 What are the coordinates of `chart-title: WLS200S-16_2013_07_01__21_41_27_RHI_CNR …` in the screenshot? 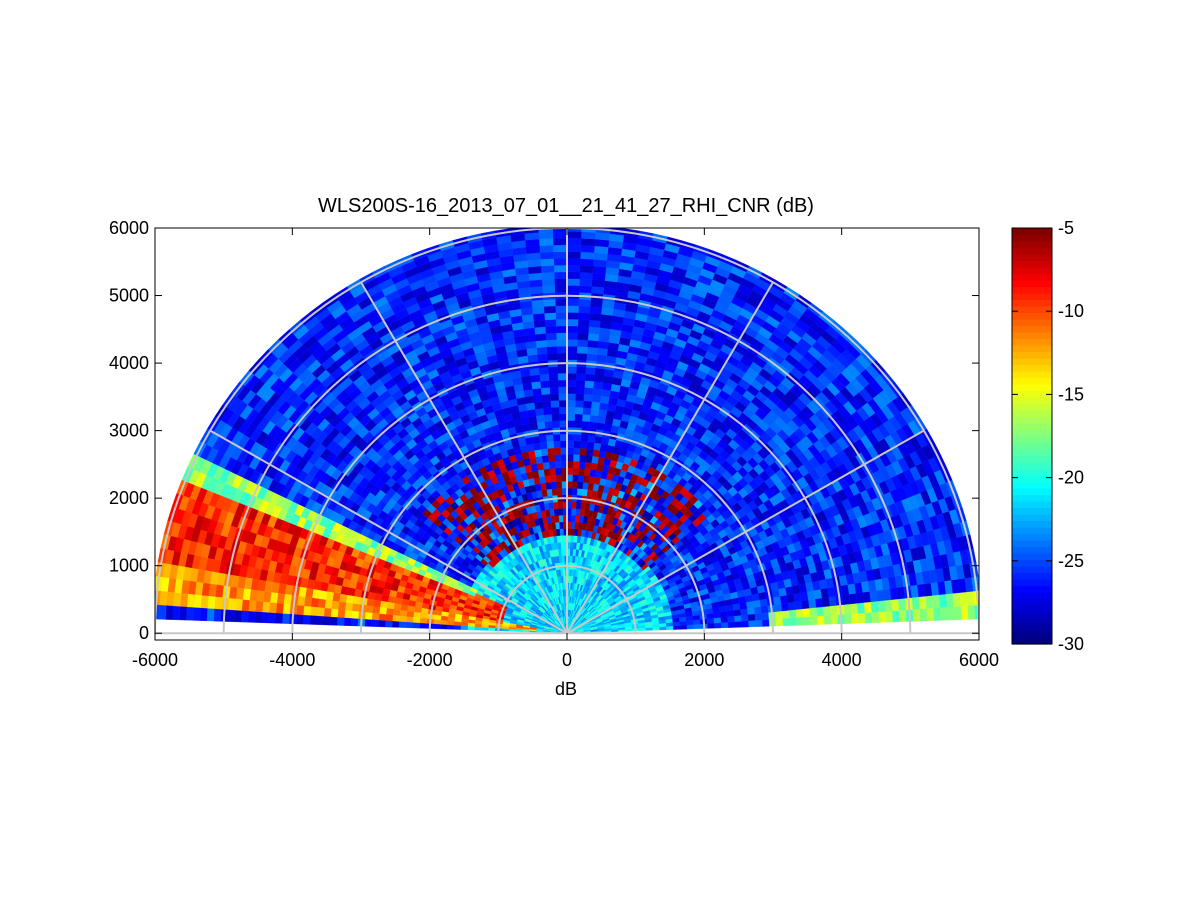 It's located at (566, 206).